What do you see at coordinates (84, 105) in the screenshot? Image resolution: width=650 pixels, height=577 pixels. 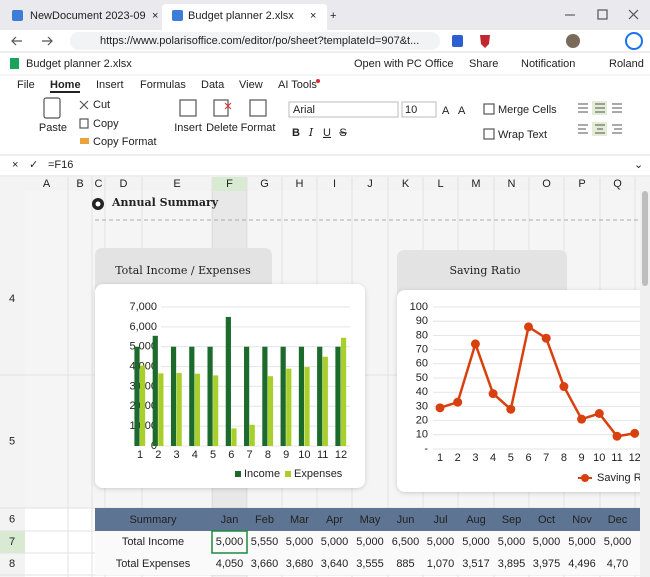 I see `cut-icon` at bounding box center [84, 105].